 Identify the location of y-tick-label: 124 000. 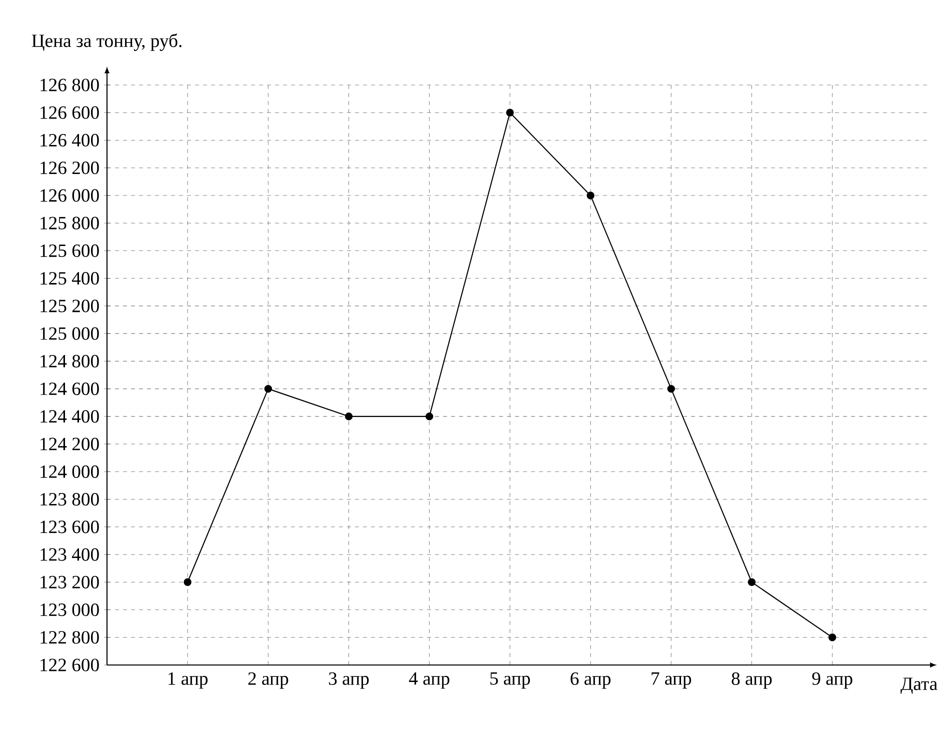
(69, 471).